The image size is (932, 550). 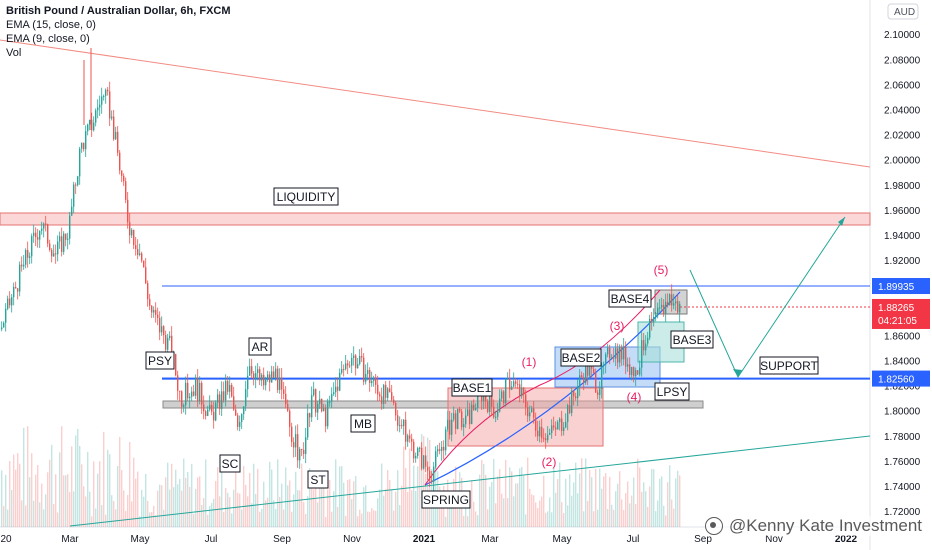 What do you see at coordinates (428, 539) in the screenshot?
I see `time-axis: 20 Mar May Jul Sep Nov 2021 Mar May Jul Sep Nov 2022` at bounding box center [428, 539].